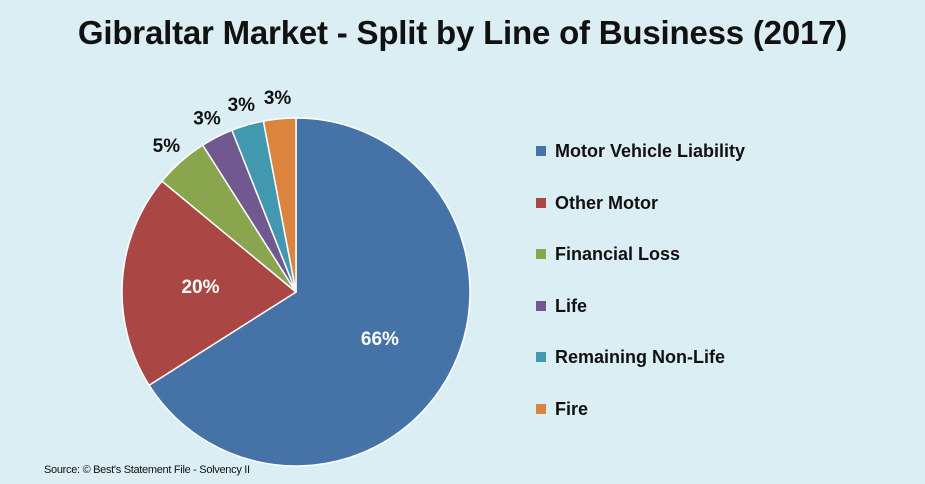  I want to click on pie-slice-fire, so click(279, 205).